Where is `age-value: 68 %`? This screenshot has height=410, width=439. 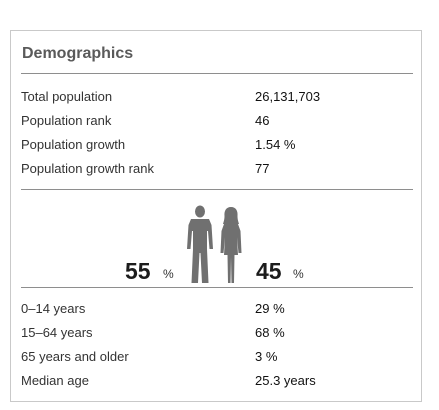 age-value: 68 % is located at coordinates (270, 332).